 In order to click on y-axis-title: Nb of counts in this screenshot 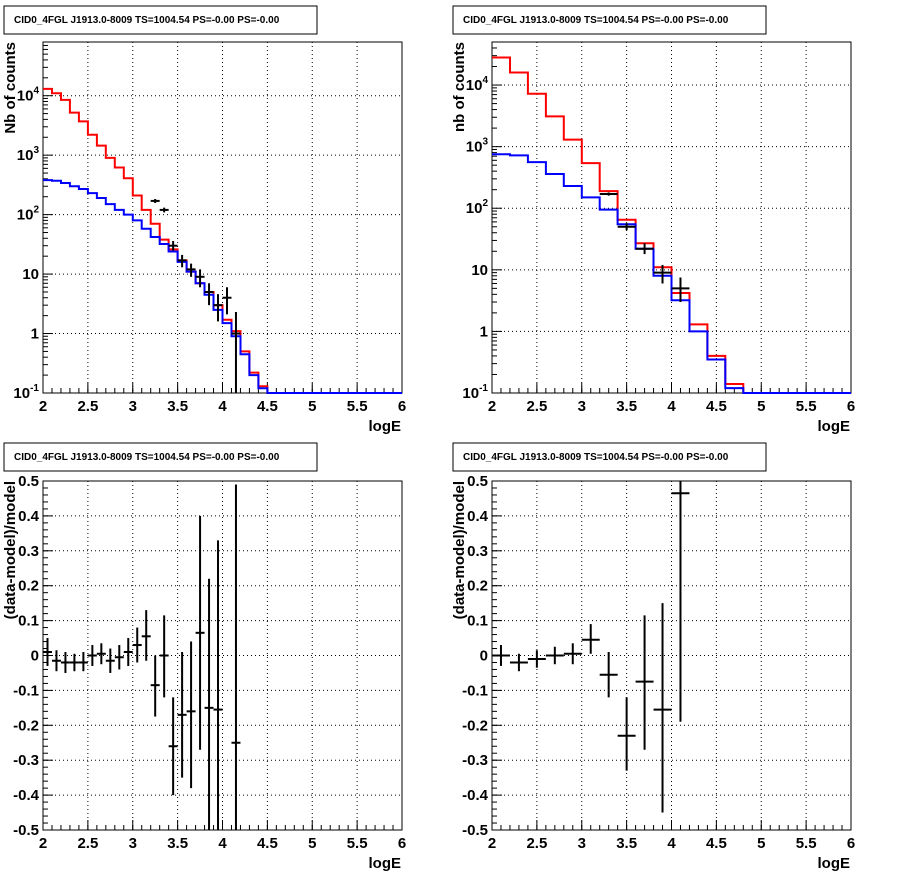, I will do `click(10, 88)`.